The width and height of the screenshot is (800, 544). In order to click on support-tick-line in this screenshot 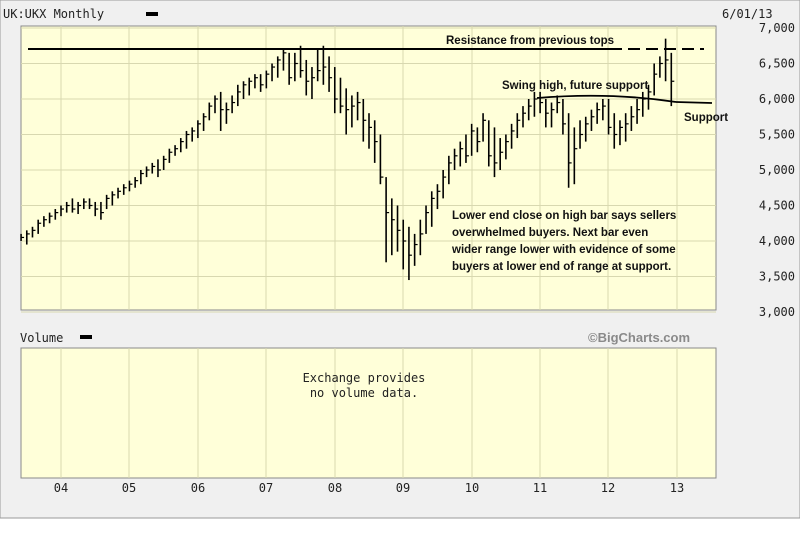, I will do `click(694, 102)`.